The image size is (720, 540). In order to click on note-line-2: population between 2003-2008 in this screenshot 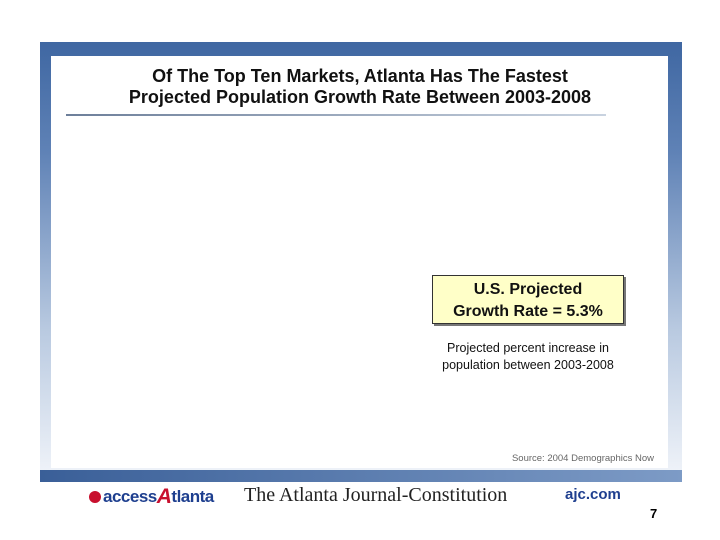, I will do `click(528, 365)`.